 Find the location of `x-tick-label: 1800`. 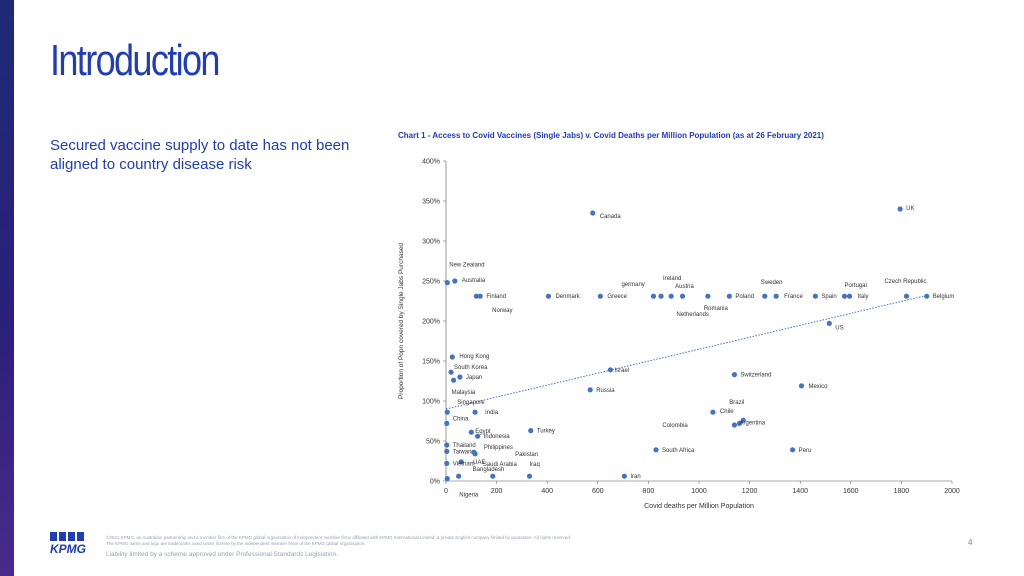

x-tick-label: 1800 is located at coordinates (902, 491).